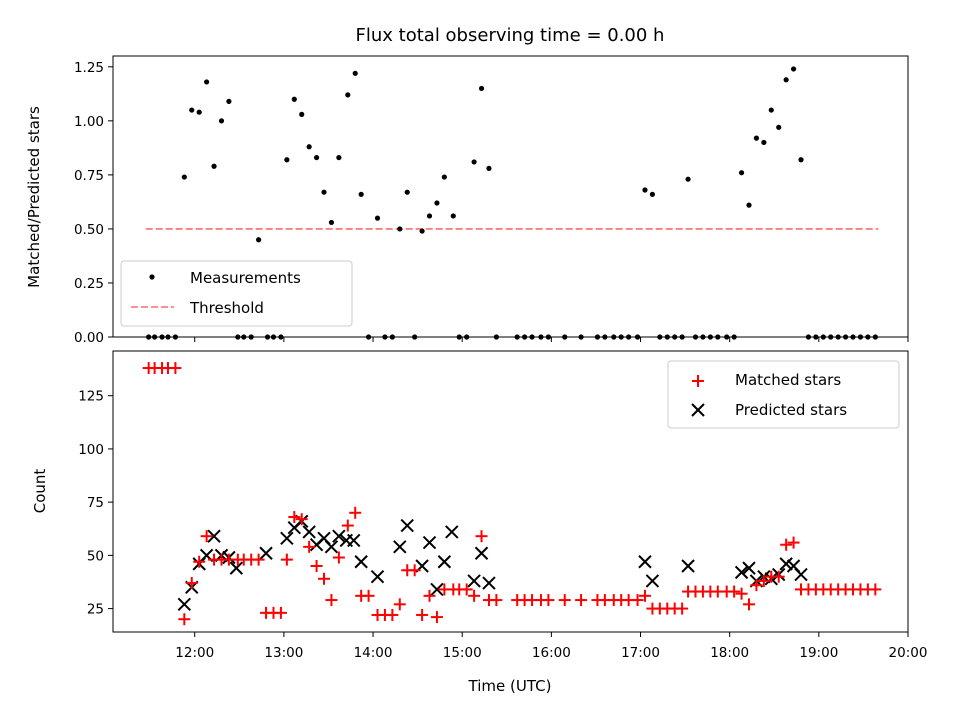 Image resolution: width=960 pixels, height=720 pixels. I want to click on legend-predicted-label: Predicted stars, so click(791, 410).